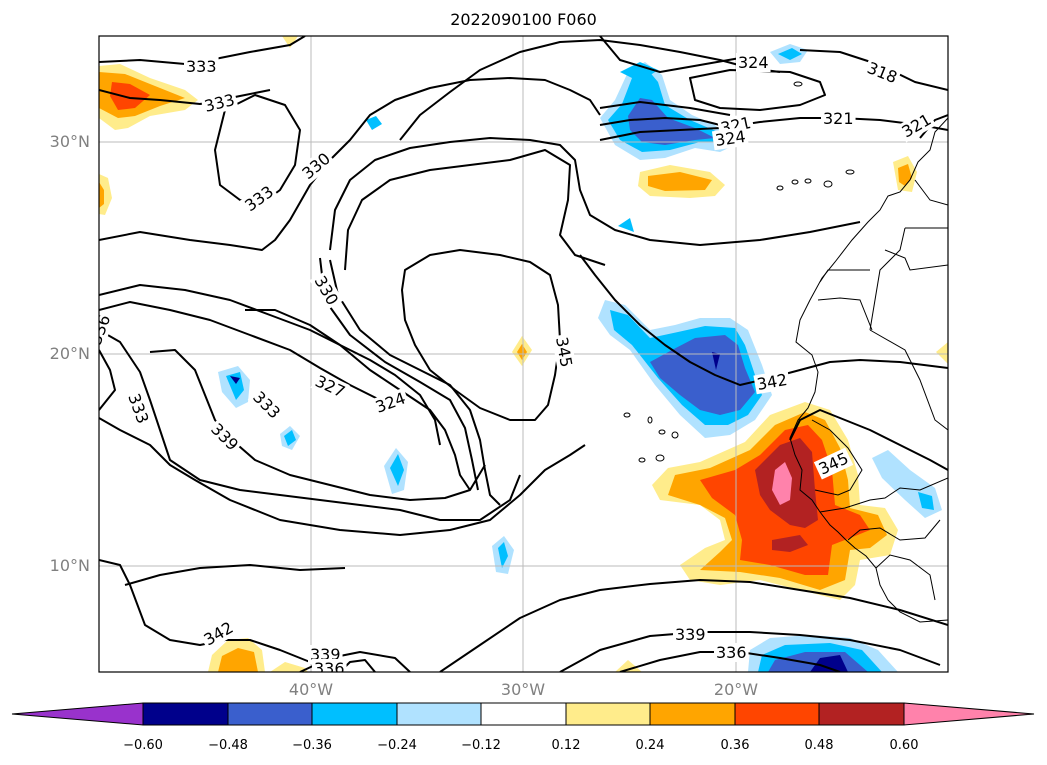 This screenshot has height=765, width=1047. What do you see at coordinates (374, 123) in the screenshot?
I see `shade-small-cyan-b` at bounding box center [374, 123].